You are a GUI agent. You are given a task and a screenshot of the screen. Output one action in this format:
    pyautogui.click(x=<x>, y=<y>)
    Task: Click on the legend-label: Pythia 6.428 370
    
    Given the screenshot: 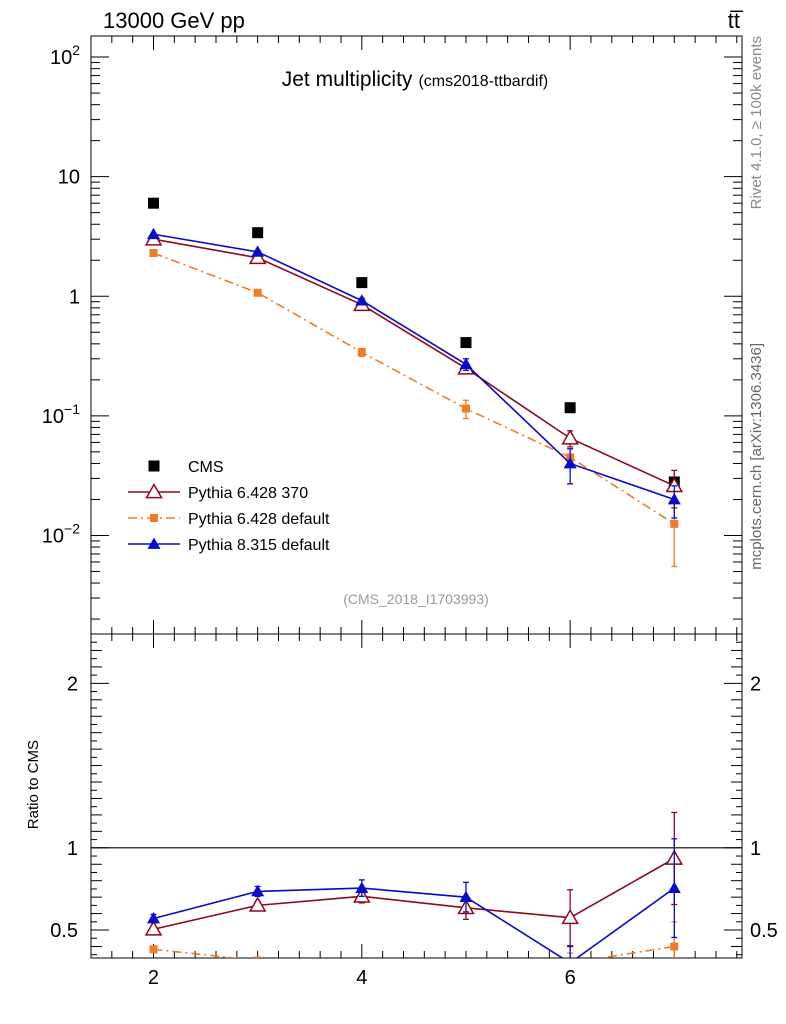 What is the action you would take?
    pyautogui.click(x=248, y=493)
    